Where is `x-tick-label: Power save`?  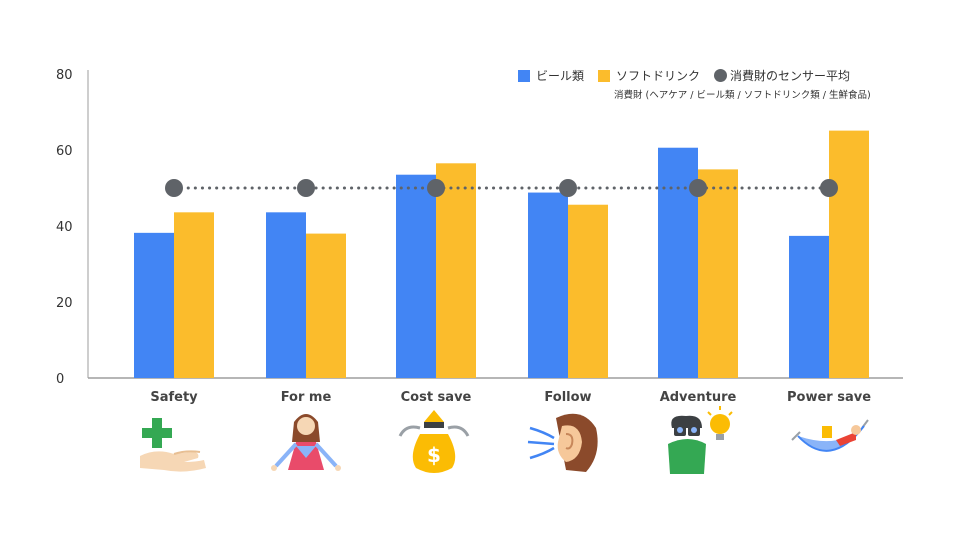 x-tick-label: Power save is located at coordinates (829, 397).